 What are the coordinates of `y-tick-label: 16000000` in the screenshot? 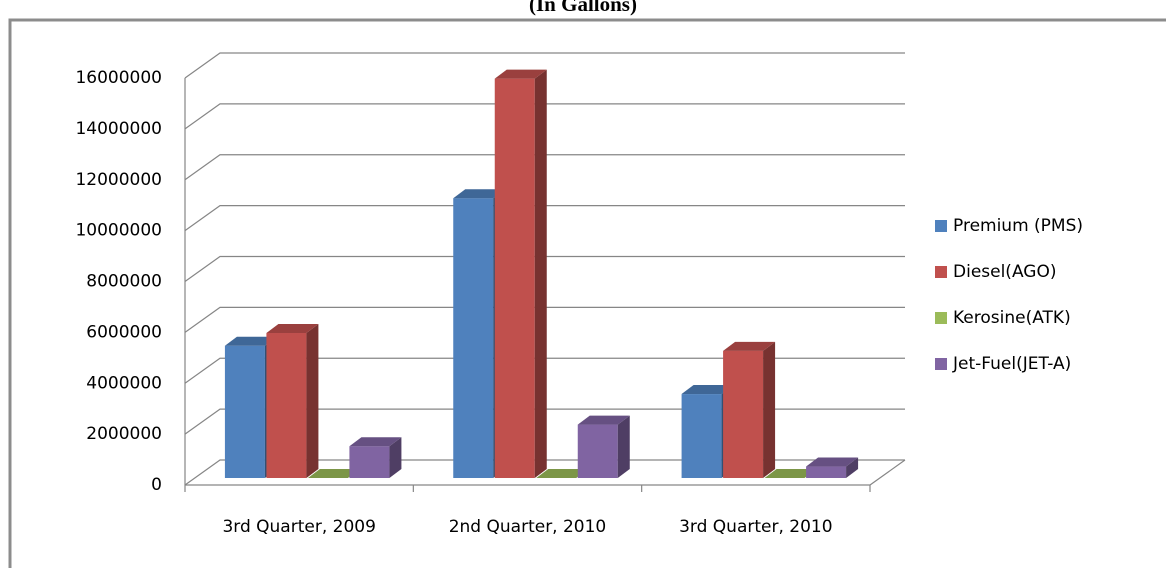 It's located at (118, 78).